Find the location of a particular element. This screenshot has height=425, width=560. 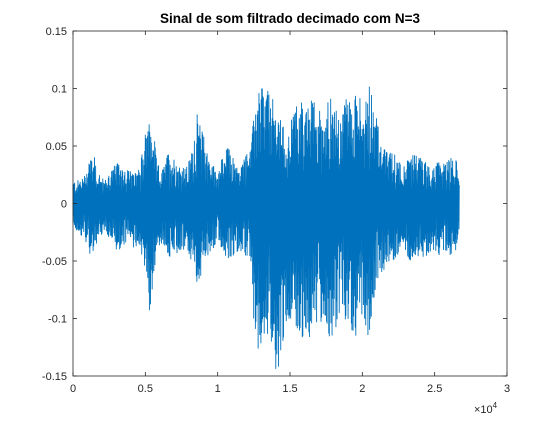

x-exponent-base: ×10 is located at coordinates (483, 410).